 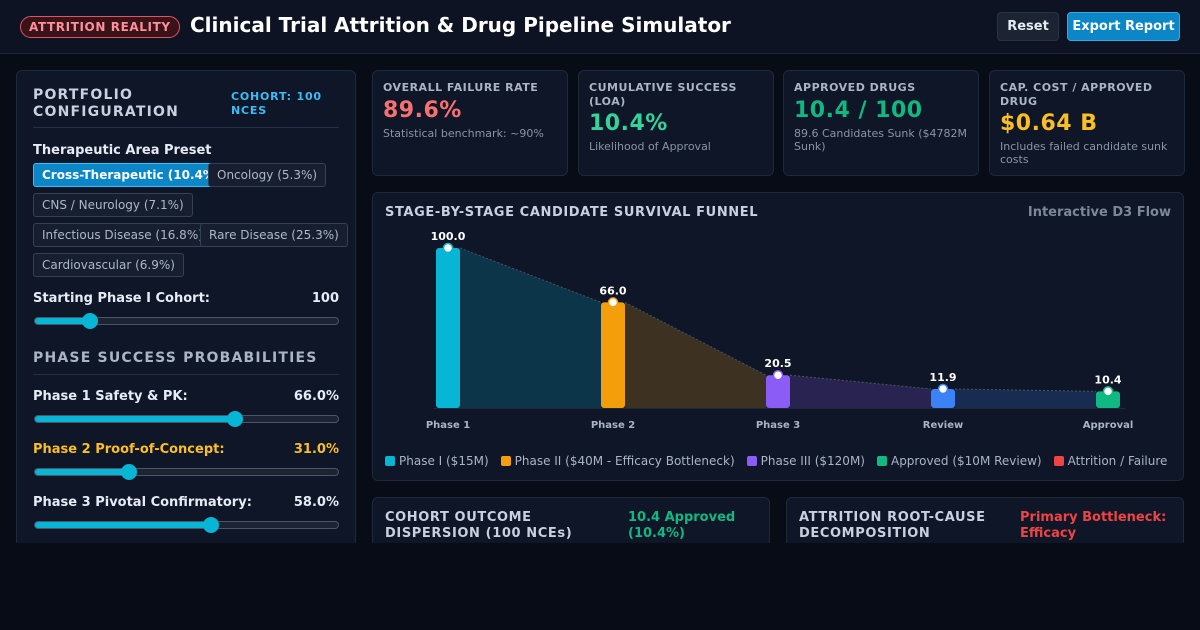 I want to click on legend-item: Phase II ($40M - Efficacy Bottleneck), so click(x=617, y=461).